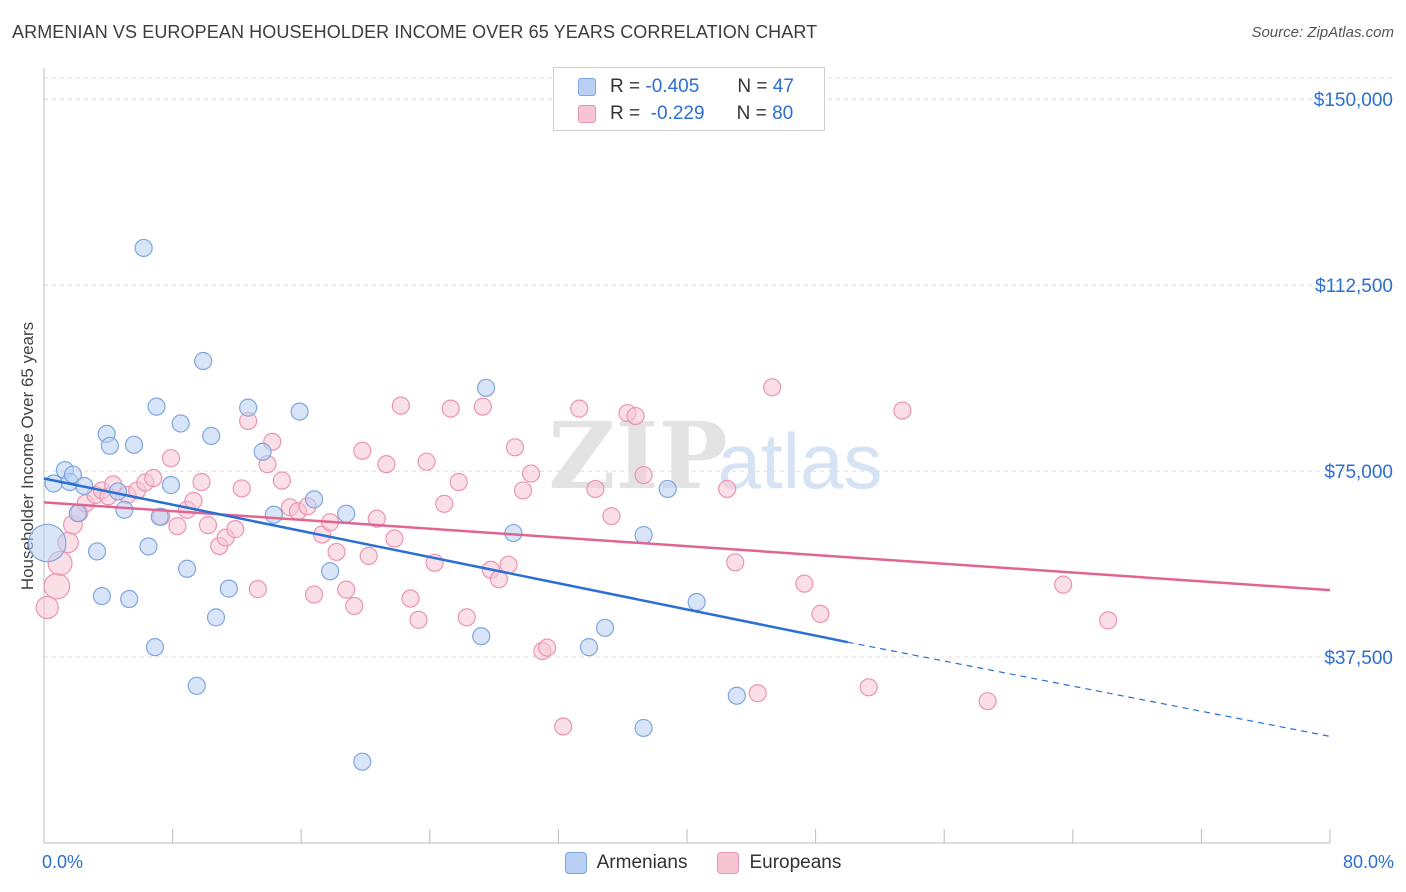  I want to click on legend-label-europeans: Europeans, so click(795, 862).